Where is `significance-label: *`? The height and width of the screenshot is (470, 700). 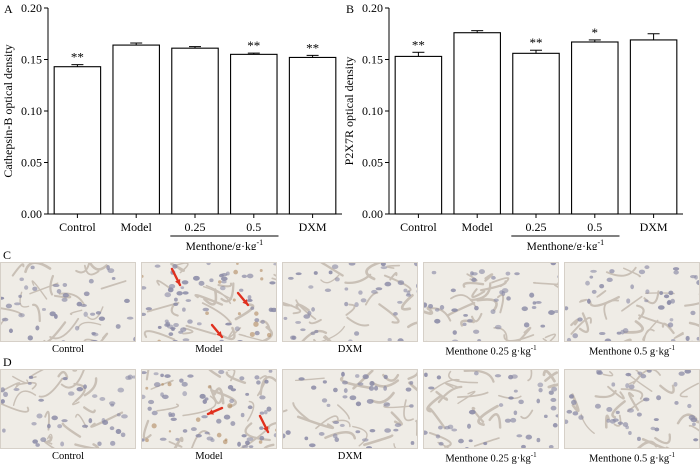 significance-label: * is located at coordinates (595, 32).